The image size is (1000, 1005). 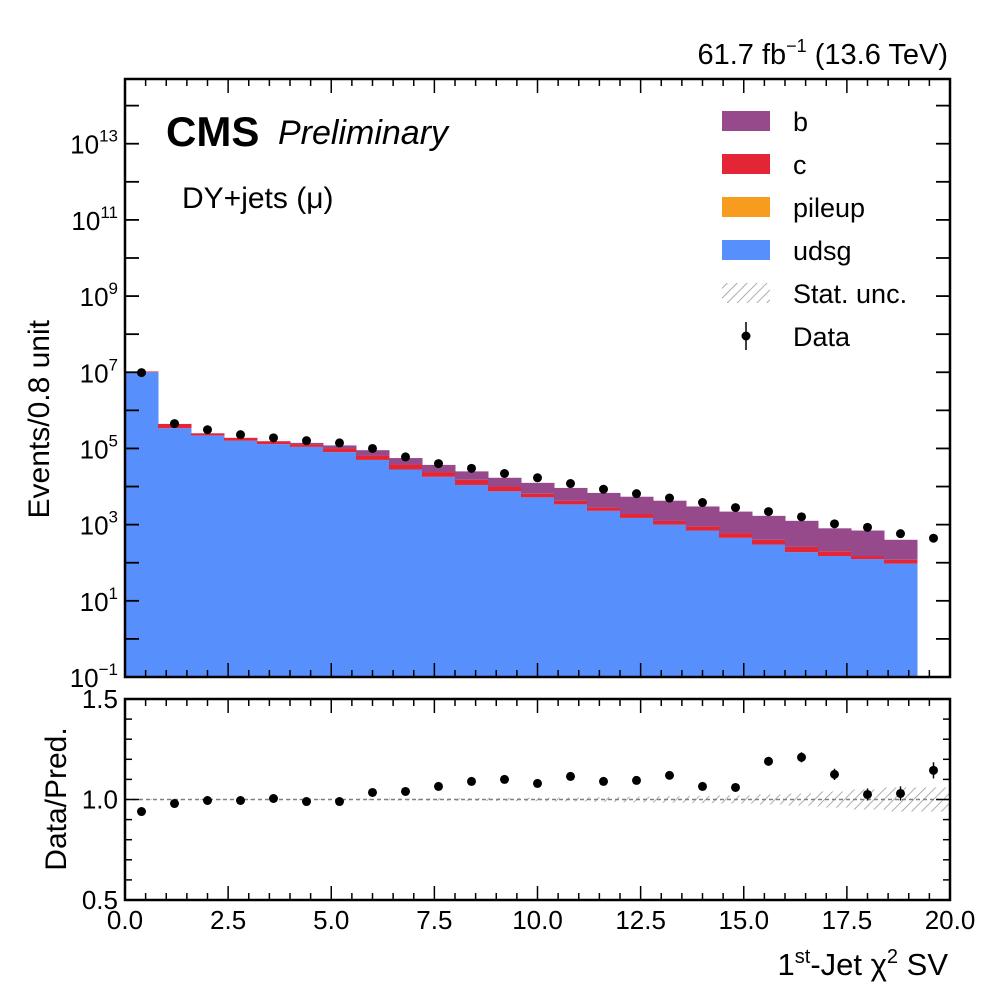 I want to click on x-tick-label-2: 5.0, so click(x=331, y=920).